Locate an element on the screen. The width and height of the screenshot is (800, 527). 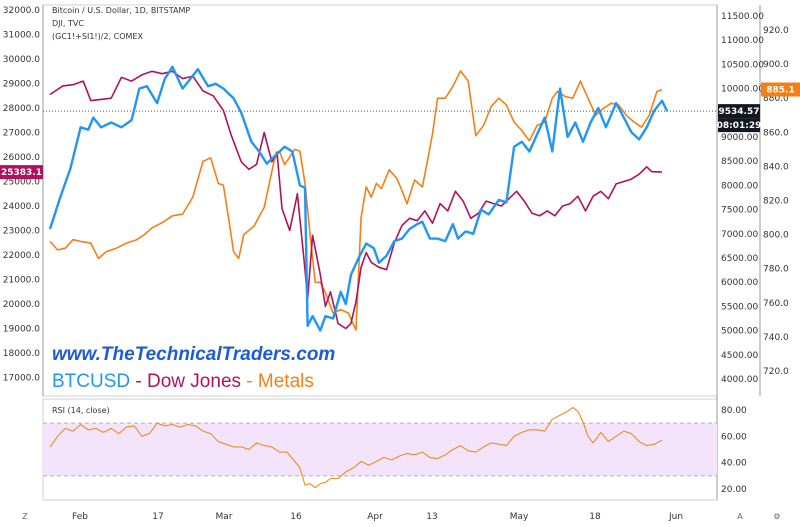
metals-tick-label: 800.0 is located at coordinates (776, 236).